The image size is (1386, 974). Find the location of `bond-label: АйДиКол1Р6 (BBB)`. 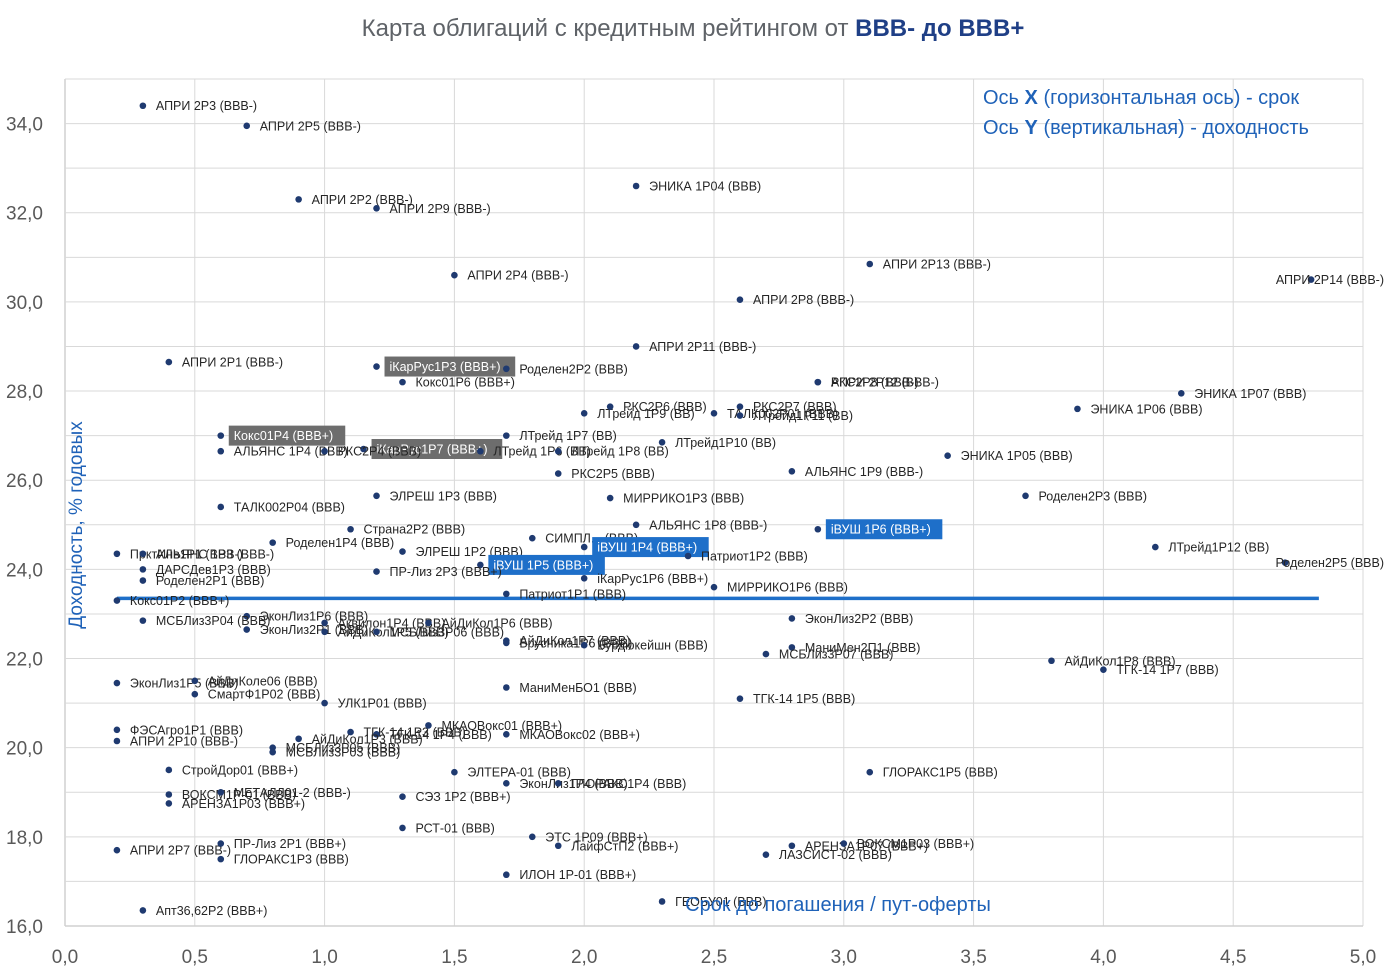

bond-label: АйДиКол1Р6 (BBB) is located at coordinates (496, 623).